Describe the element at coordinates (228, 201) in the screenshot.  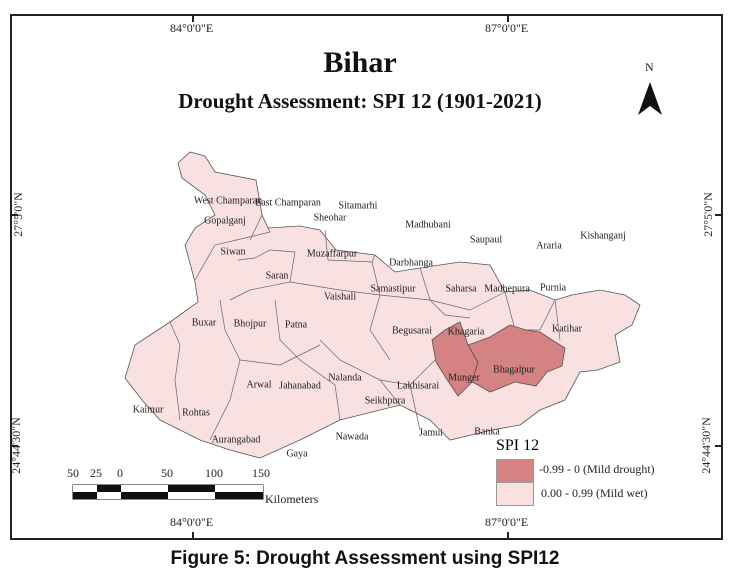
I see `district-label: West Champaran` at that location.